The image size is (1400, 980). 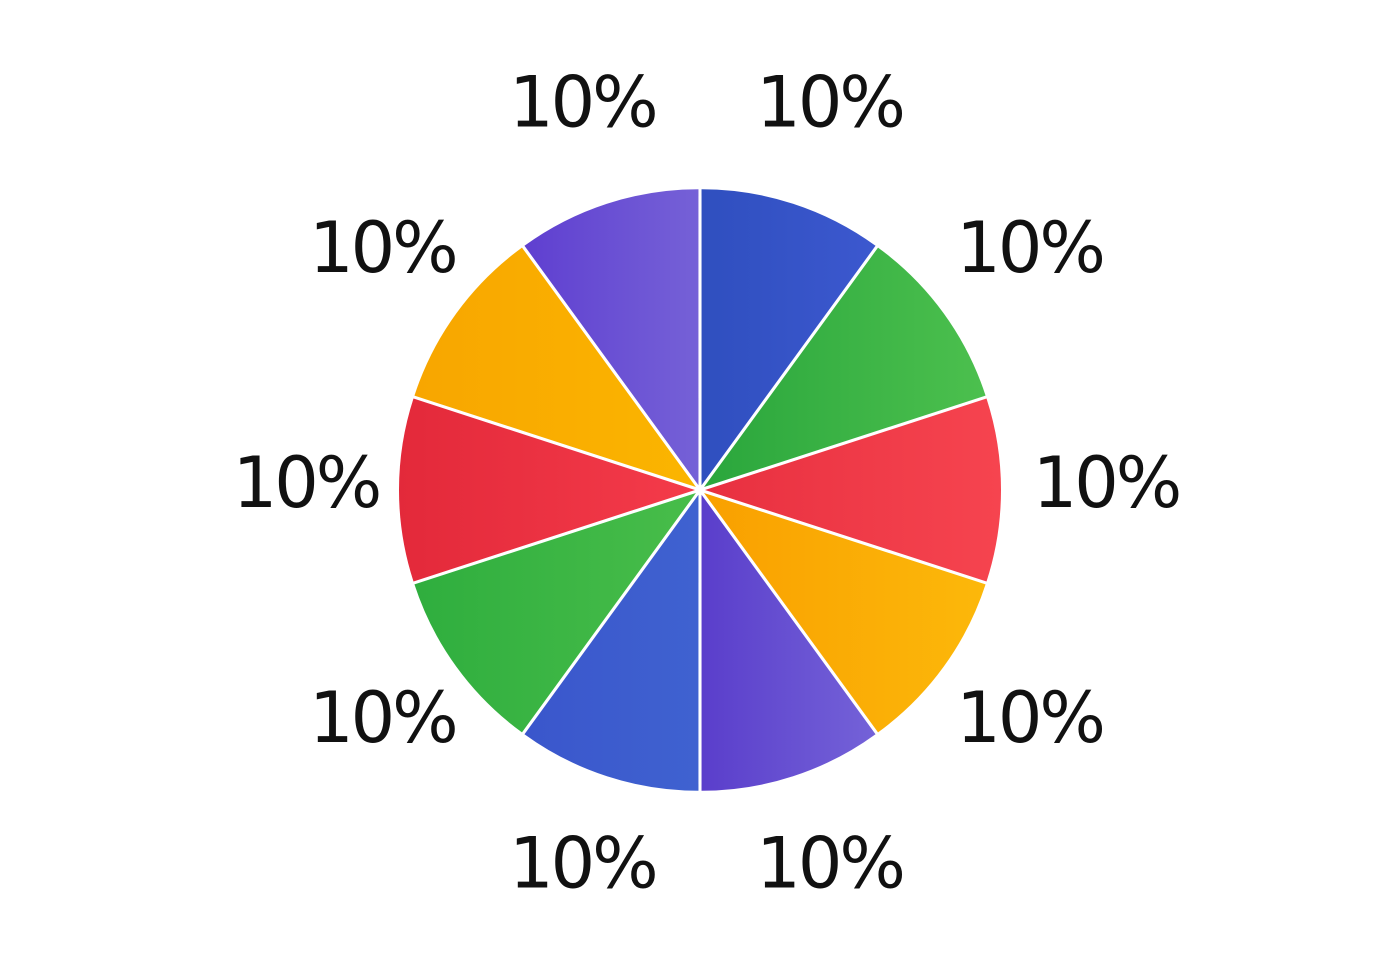 I want to click on slice-label-9: 10%, so click(x=382, y=248).